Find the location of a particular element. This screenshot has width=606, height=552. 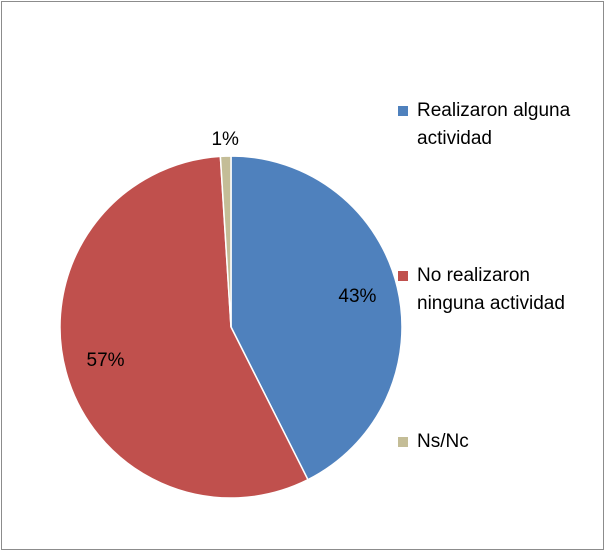

legend-item: Ns/Nc is located at coordinates (498, 442).